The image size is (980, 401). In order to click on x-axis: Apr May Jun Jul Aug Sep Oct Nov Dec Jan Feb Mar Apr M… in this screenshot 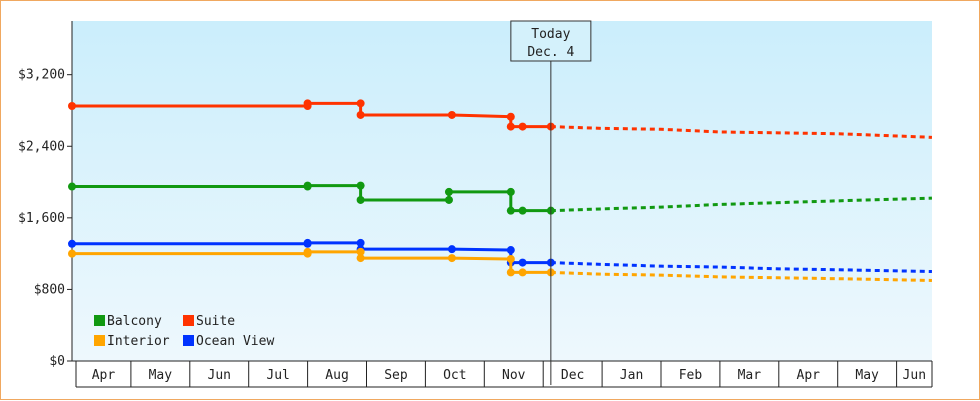, I will do `click(502, 374)`.